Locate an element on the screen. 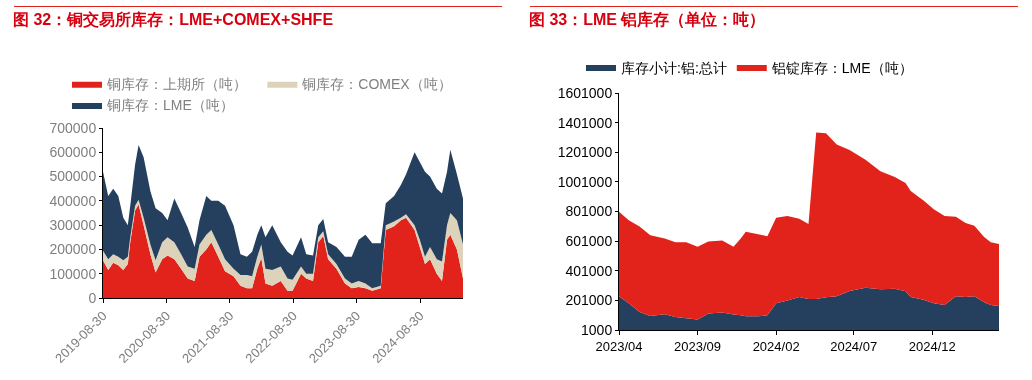 The height and width of the screenshot is (380, 1032). y-tick-label: 400000 is located at coordinates (73, 200).